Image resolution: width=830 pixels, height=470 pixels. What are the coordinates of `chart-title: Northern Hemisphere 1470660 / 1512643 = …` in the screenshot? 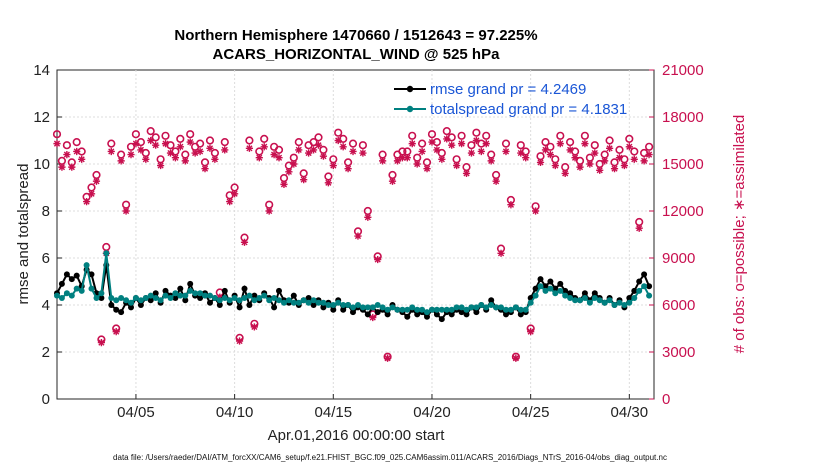 It's located at (355, 35).